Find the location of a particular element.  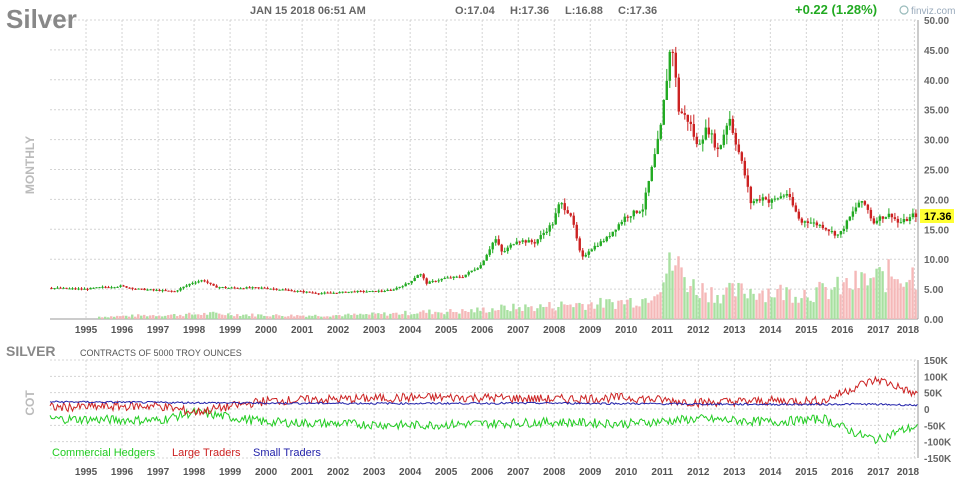

finviz-logo: finviz.com is located at coordinates (927, 11).